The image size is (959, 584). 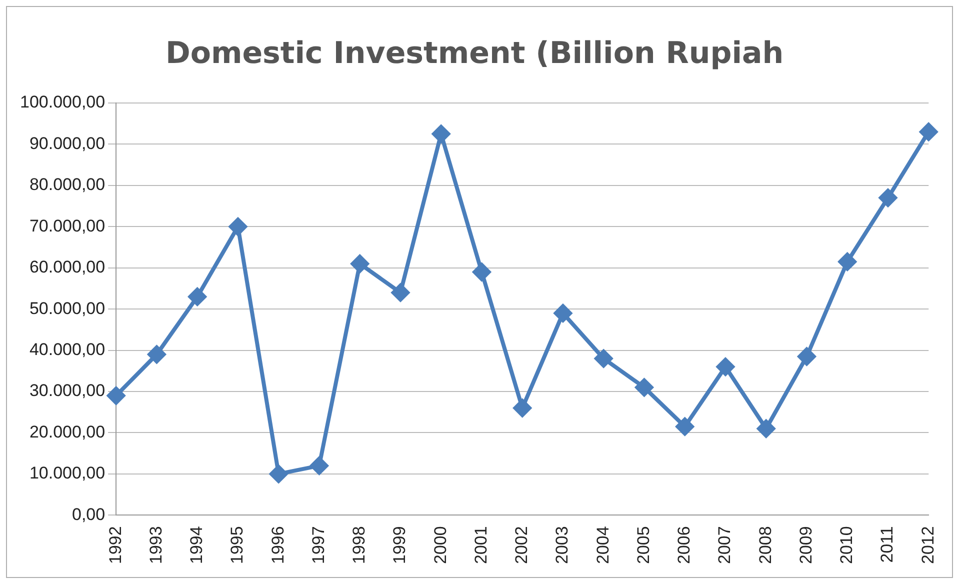 What do you see at coordinates (63, 102) in the screenshot?
I see `y-tick-label: 100.000,00` at bounding box center [63, 102].